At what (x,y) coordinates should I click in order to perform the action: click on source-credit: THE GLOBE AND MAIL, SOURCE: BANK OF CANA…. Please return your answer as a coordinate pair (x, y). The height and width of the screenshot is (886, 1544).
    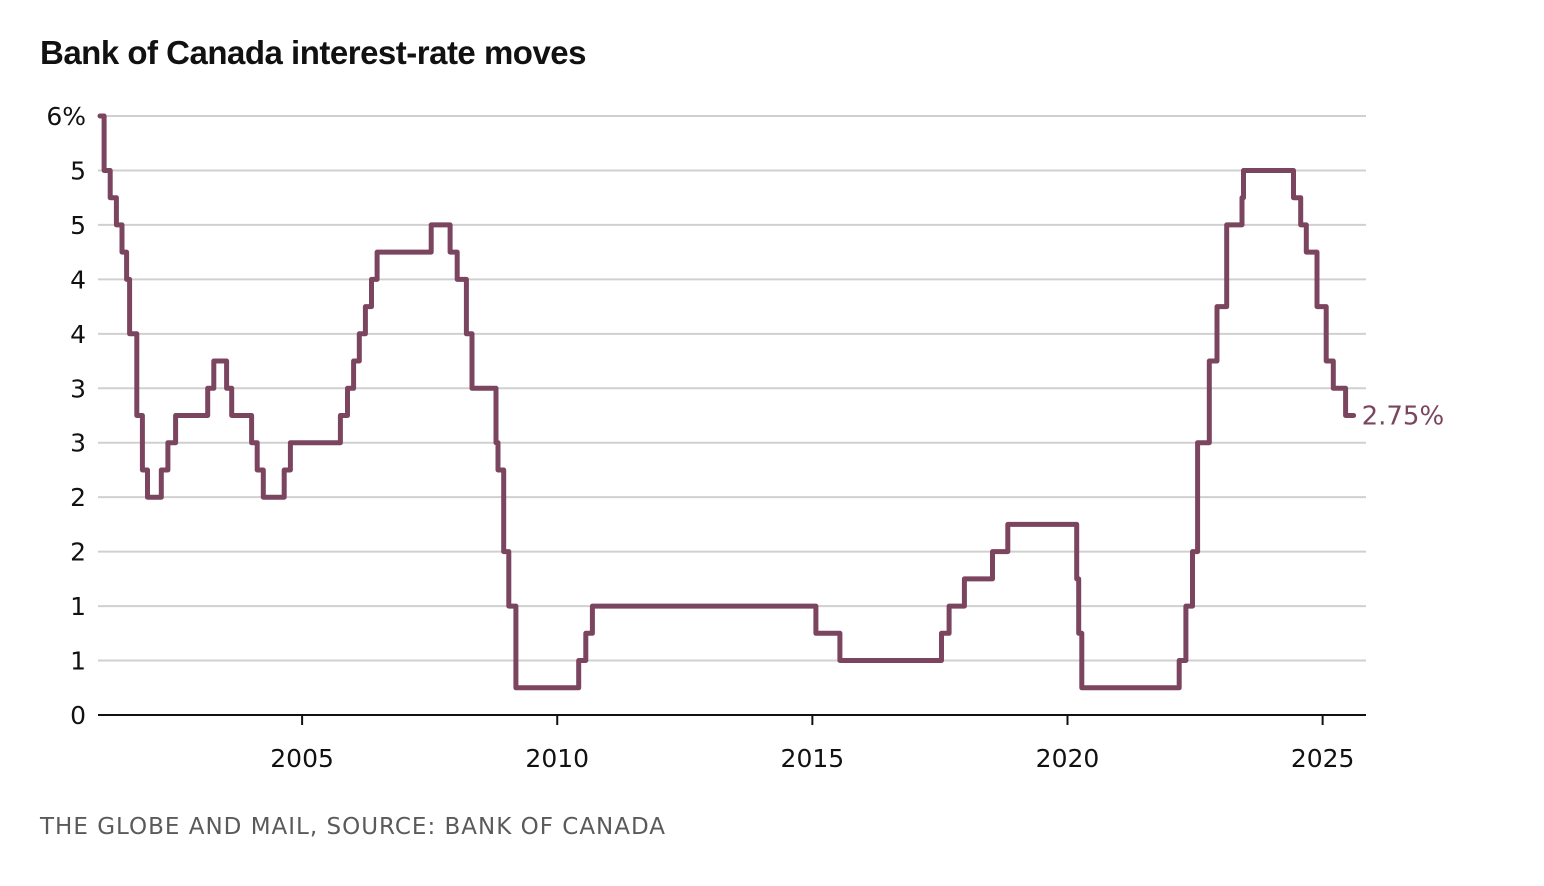
    Looking at the image, I should click on (353, 827).